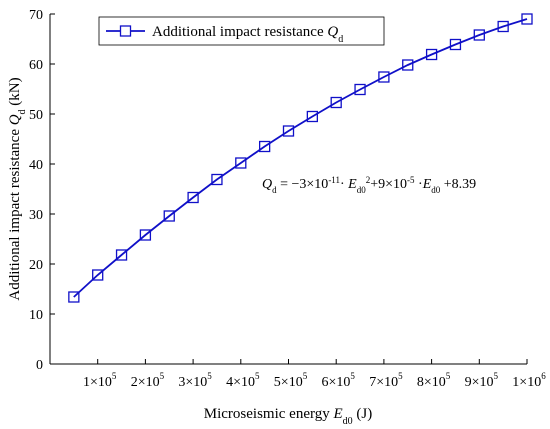  I want to click on y-tick-label: 60, so click(36, 65).